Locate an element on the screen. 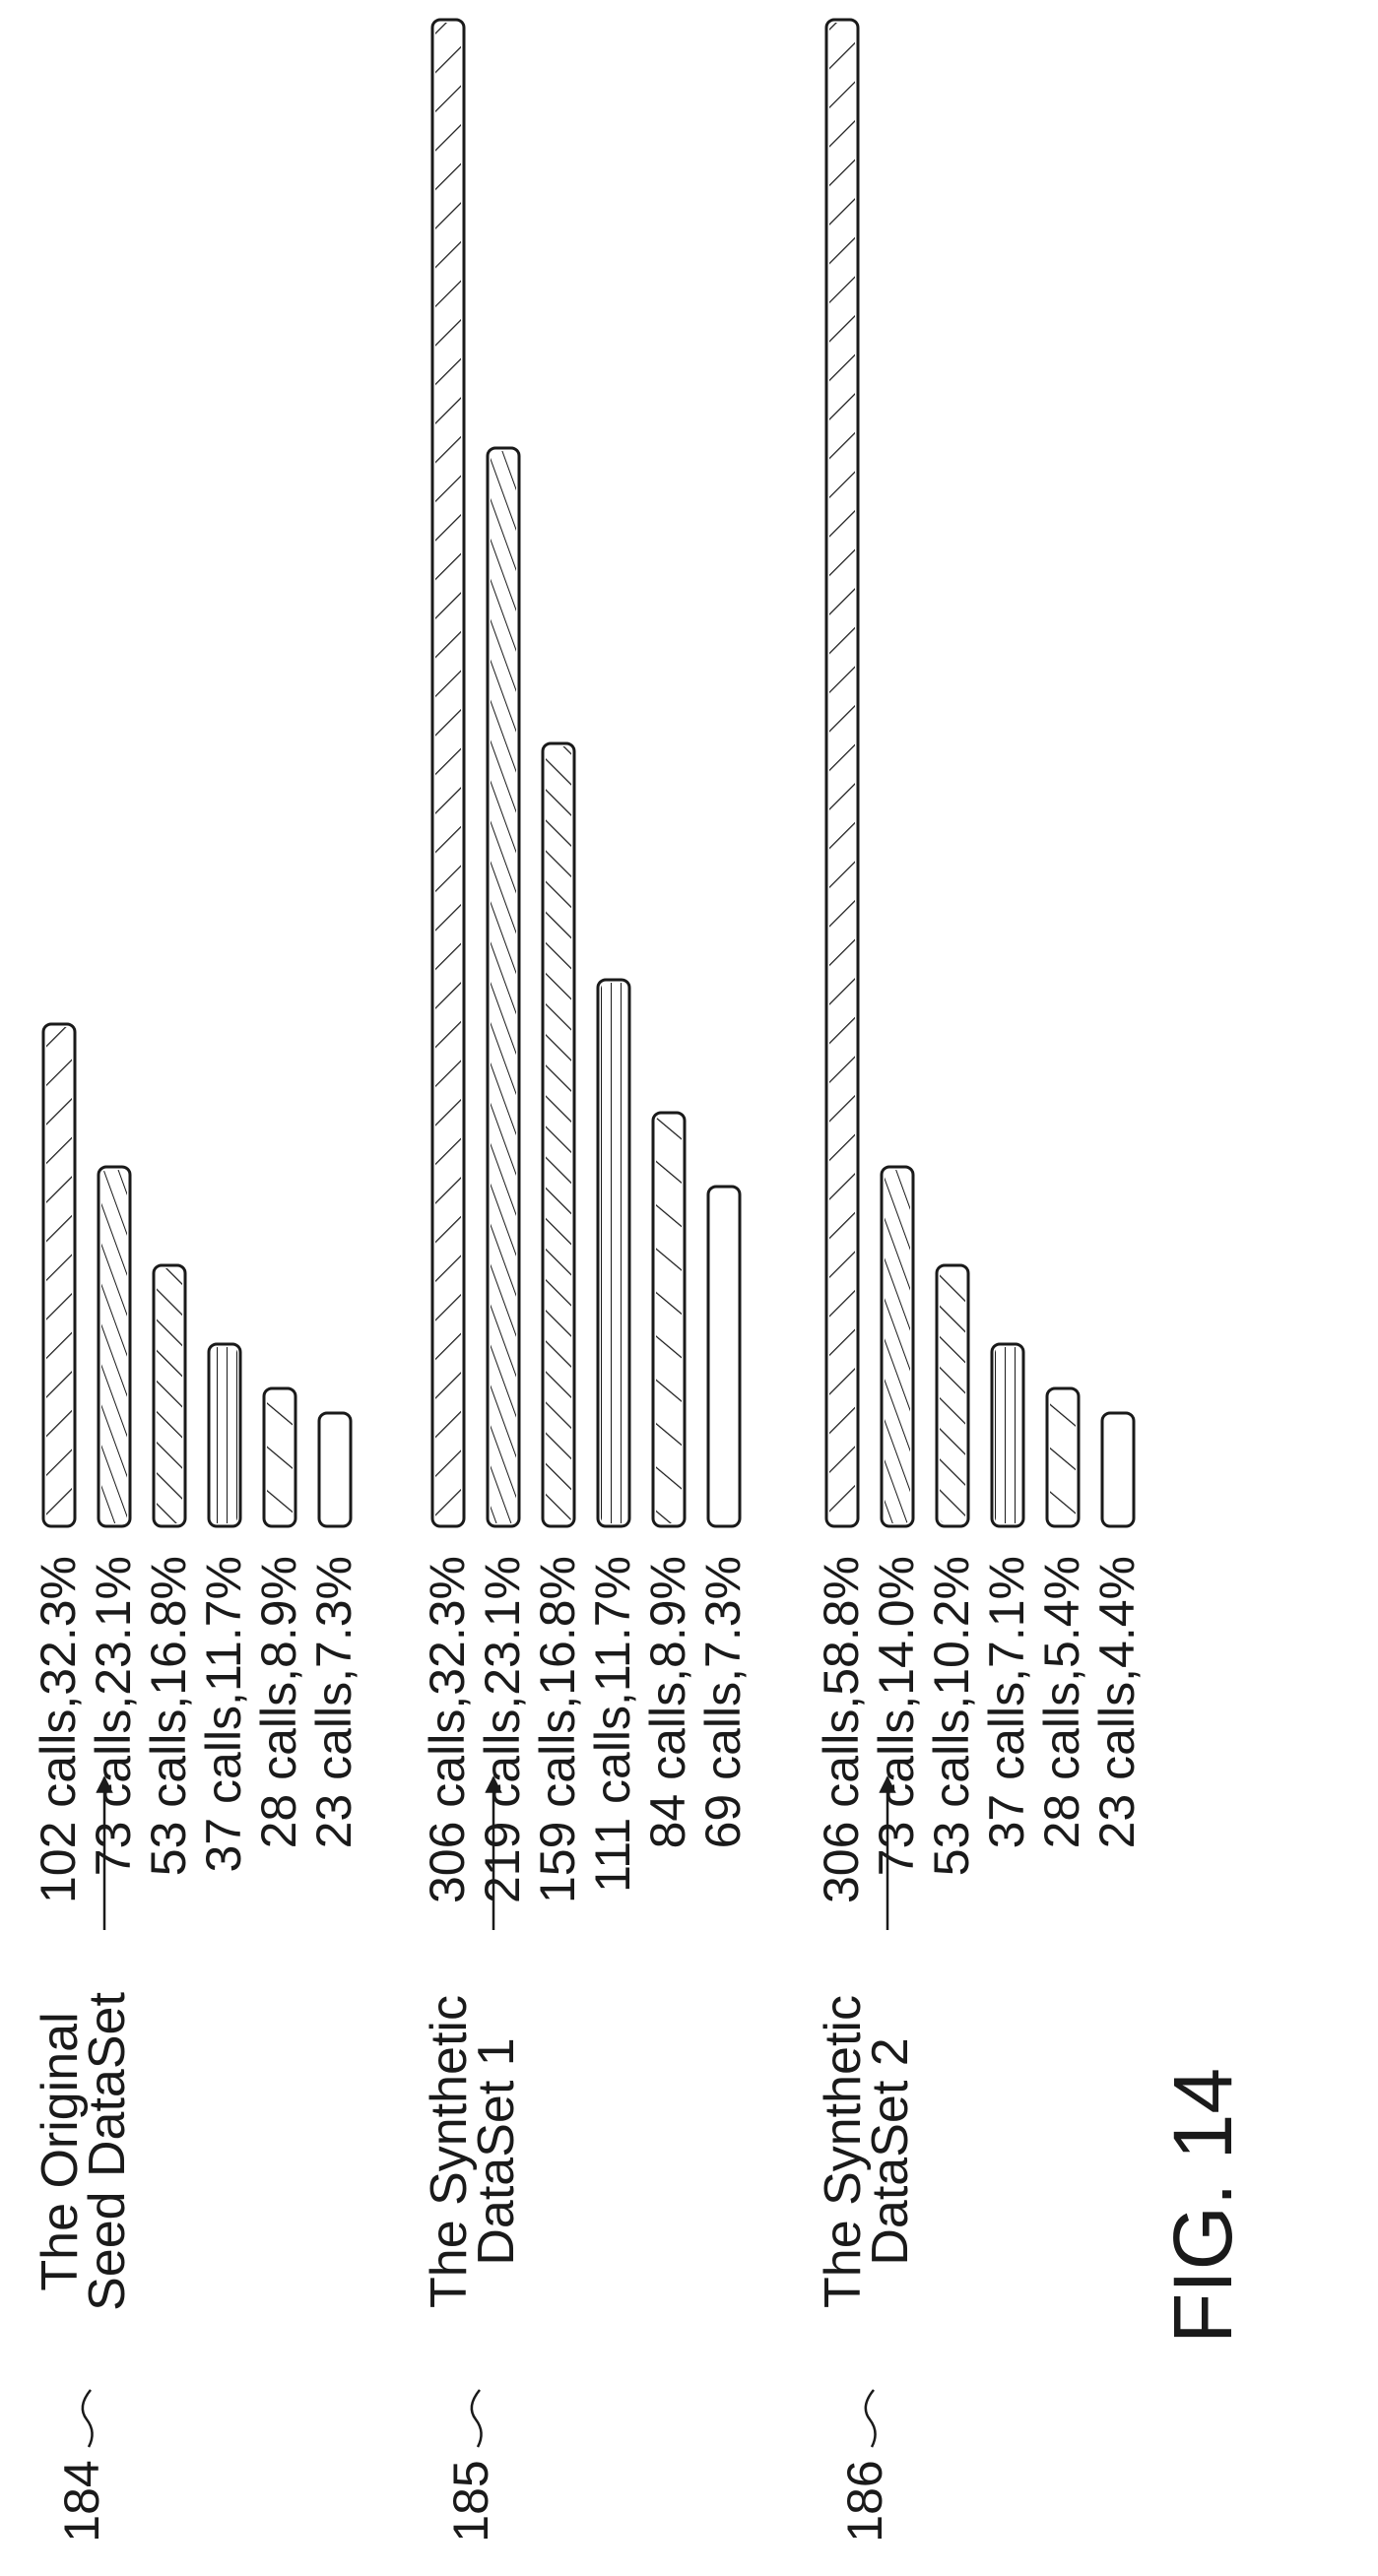 This screenshot has height=2576, width=1378. bar-value-label: 73 calls,23.1% is located at coordinates (113, 1716).